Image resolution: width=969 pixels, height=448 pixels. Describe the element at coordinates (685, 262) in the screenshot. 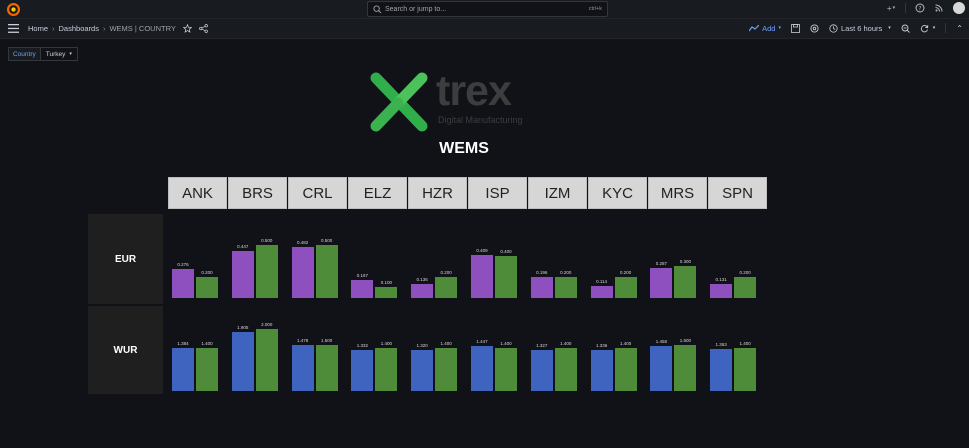

I see `eur-bar-value-label: 0.300` at that location.